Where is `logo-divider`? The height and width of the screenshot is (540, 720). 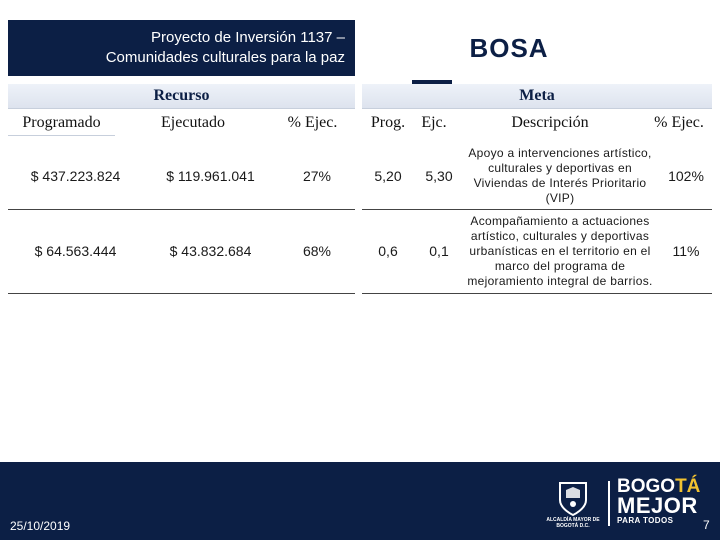
logo-divider is located at coordinates (609, 503).